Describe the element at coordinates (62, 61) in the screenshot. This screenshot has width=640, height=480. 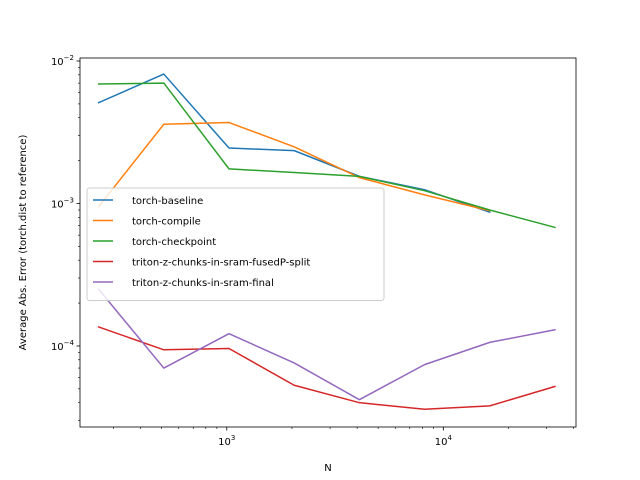
I see `y-tick-label: 10⁻²` at that location.